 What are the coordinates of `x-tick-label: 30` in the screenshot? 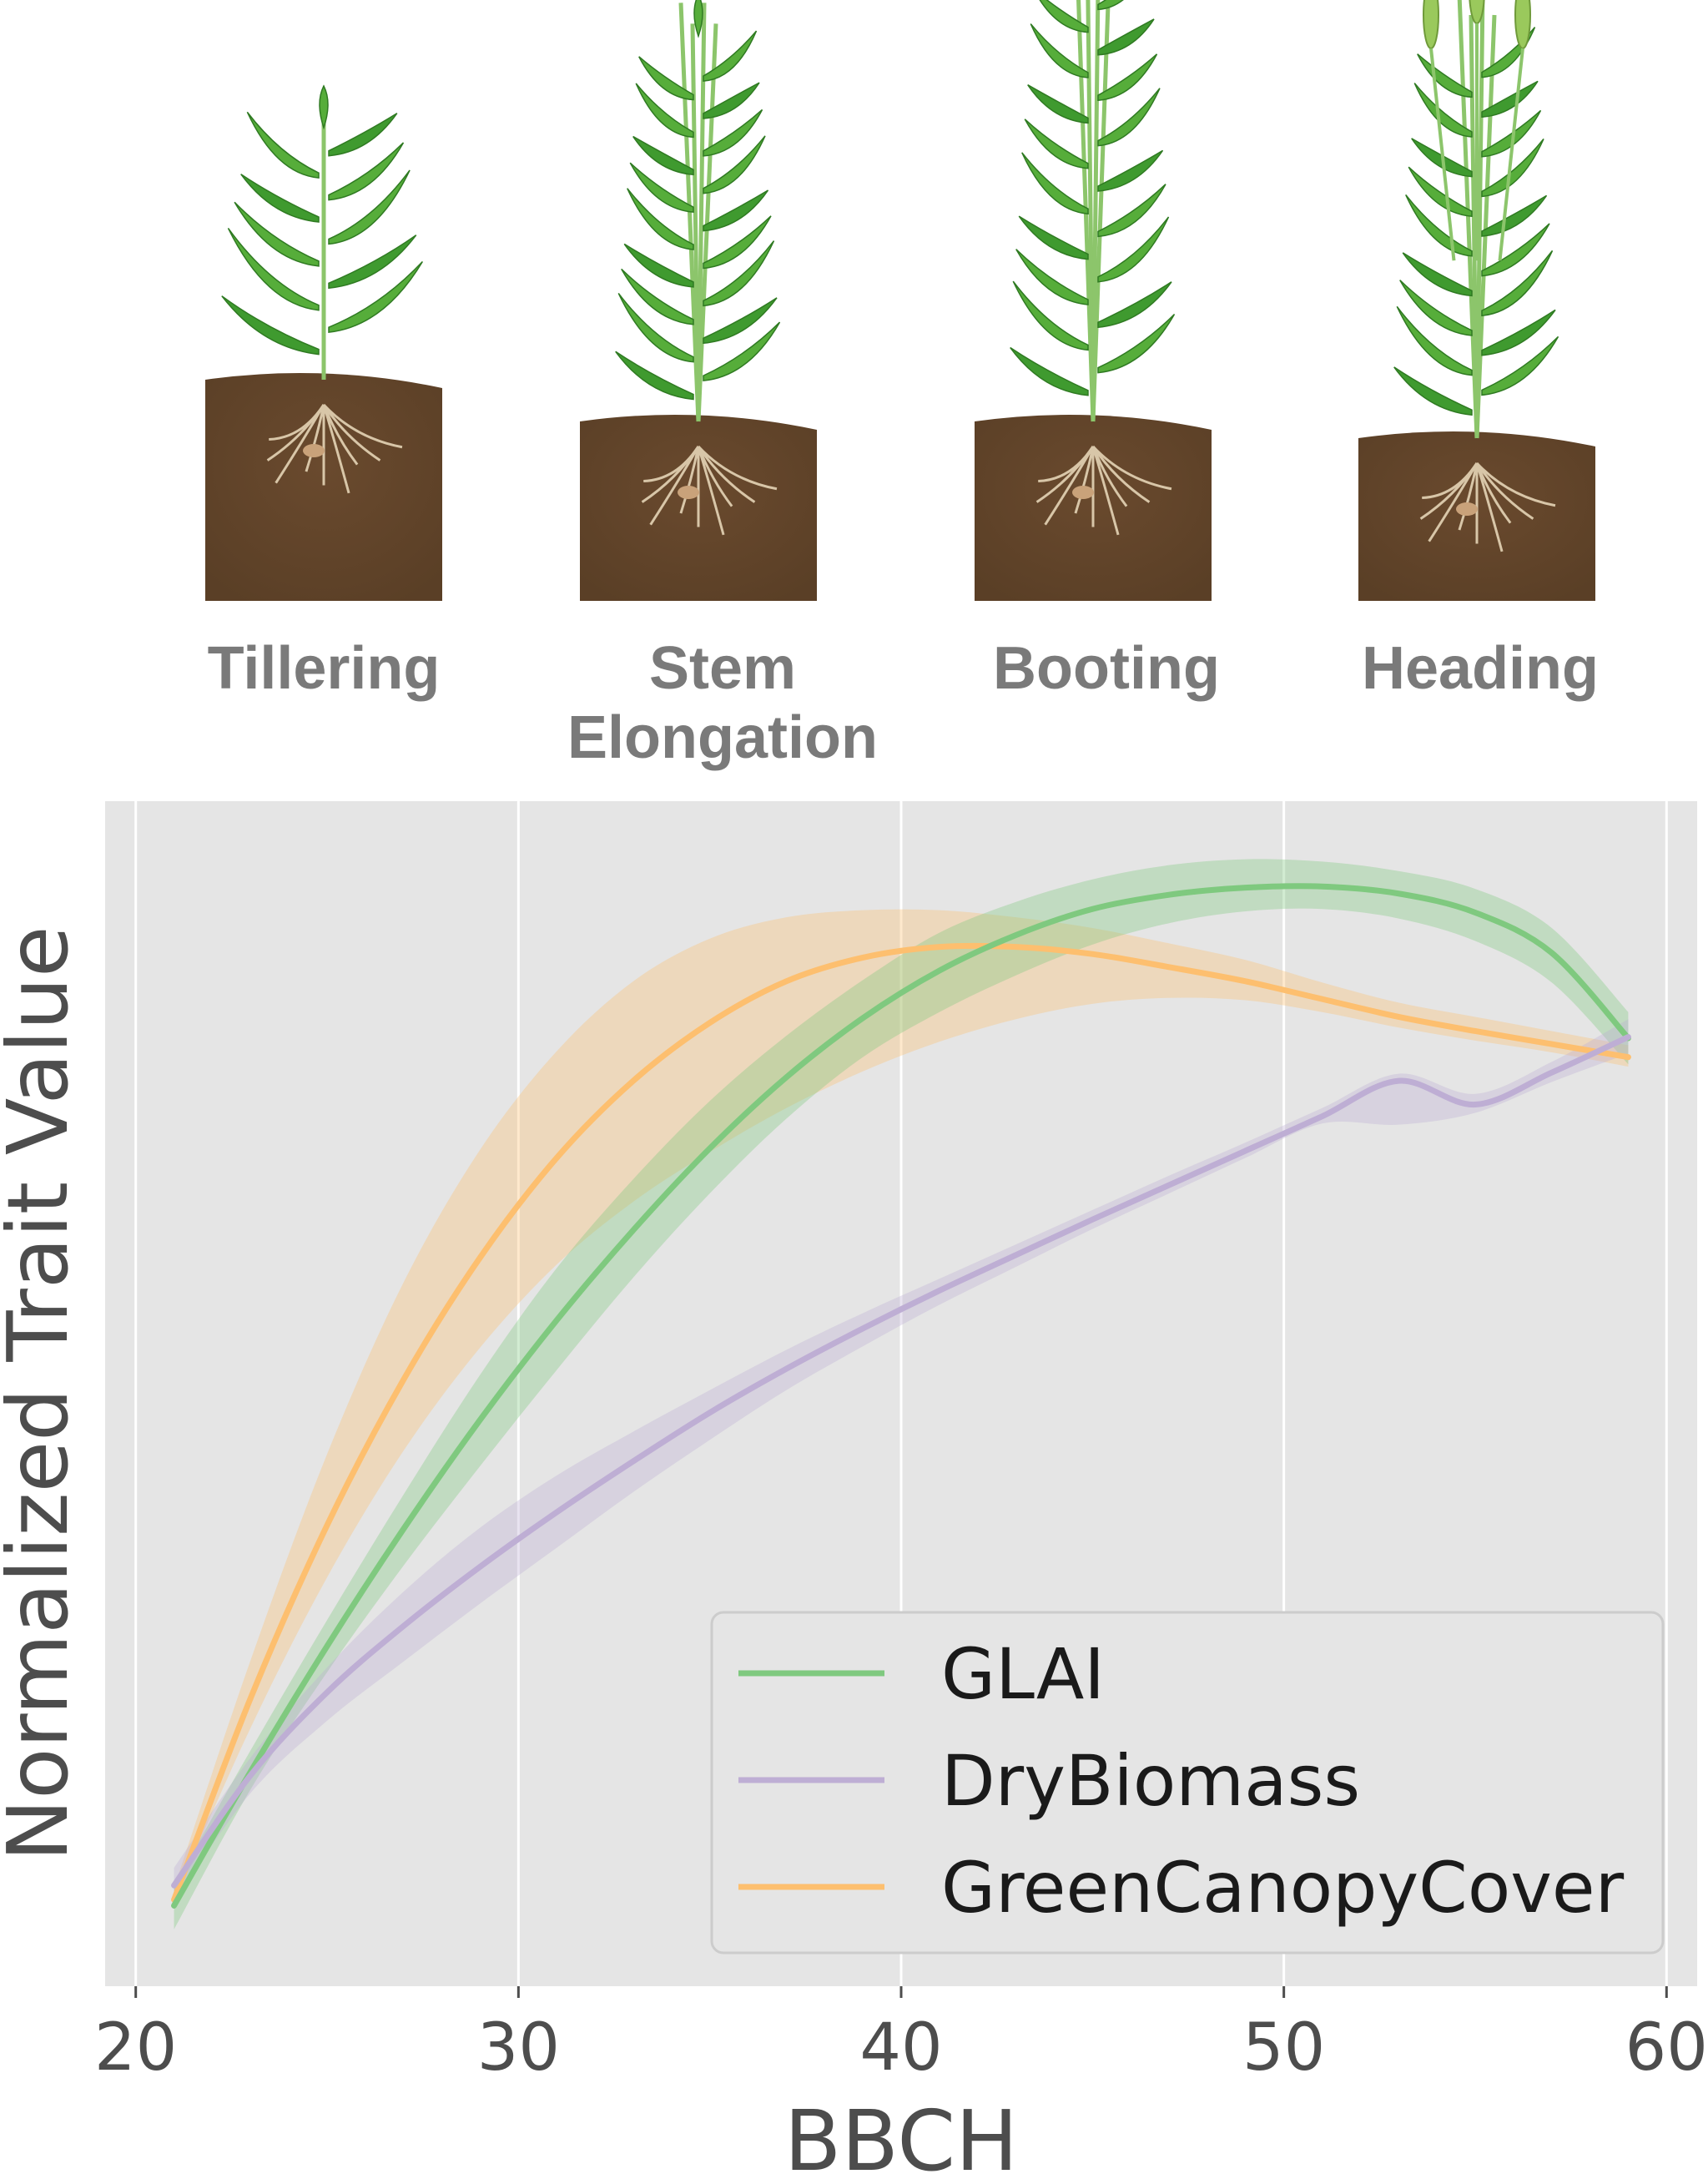 It's located at (518, 2048).